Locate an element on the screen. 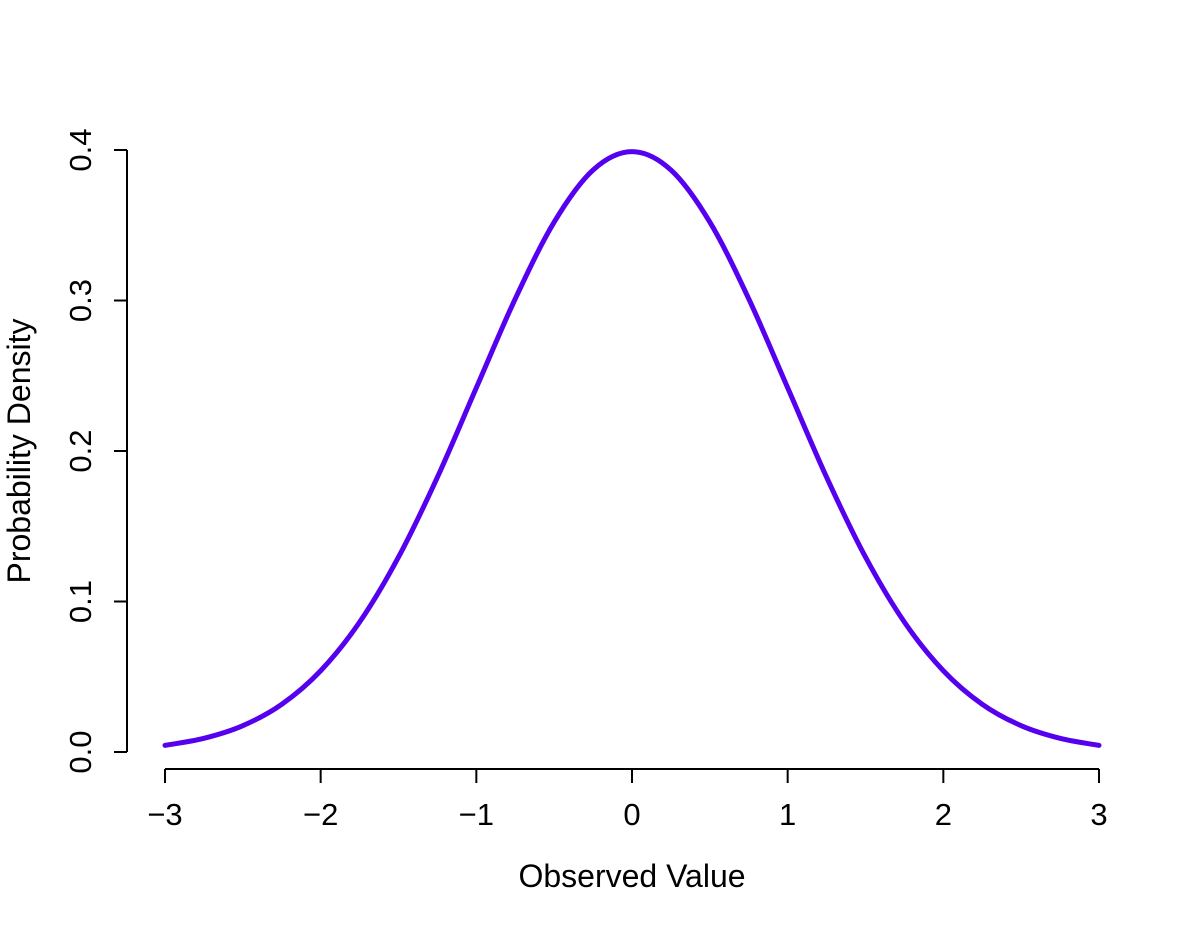  x-tick-label: 2 is located at coordinates (943, 814).